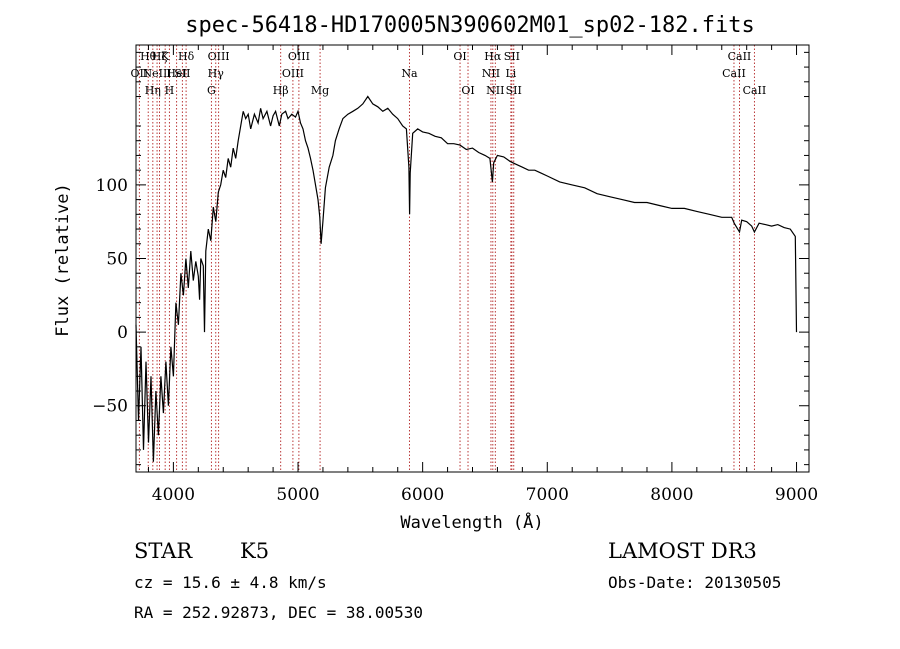  I want to click on x-tick-label: 8000, so click(671, 495).